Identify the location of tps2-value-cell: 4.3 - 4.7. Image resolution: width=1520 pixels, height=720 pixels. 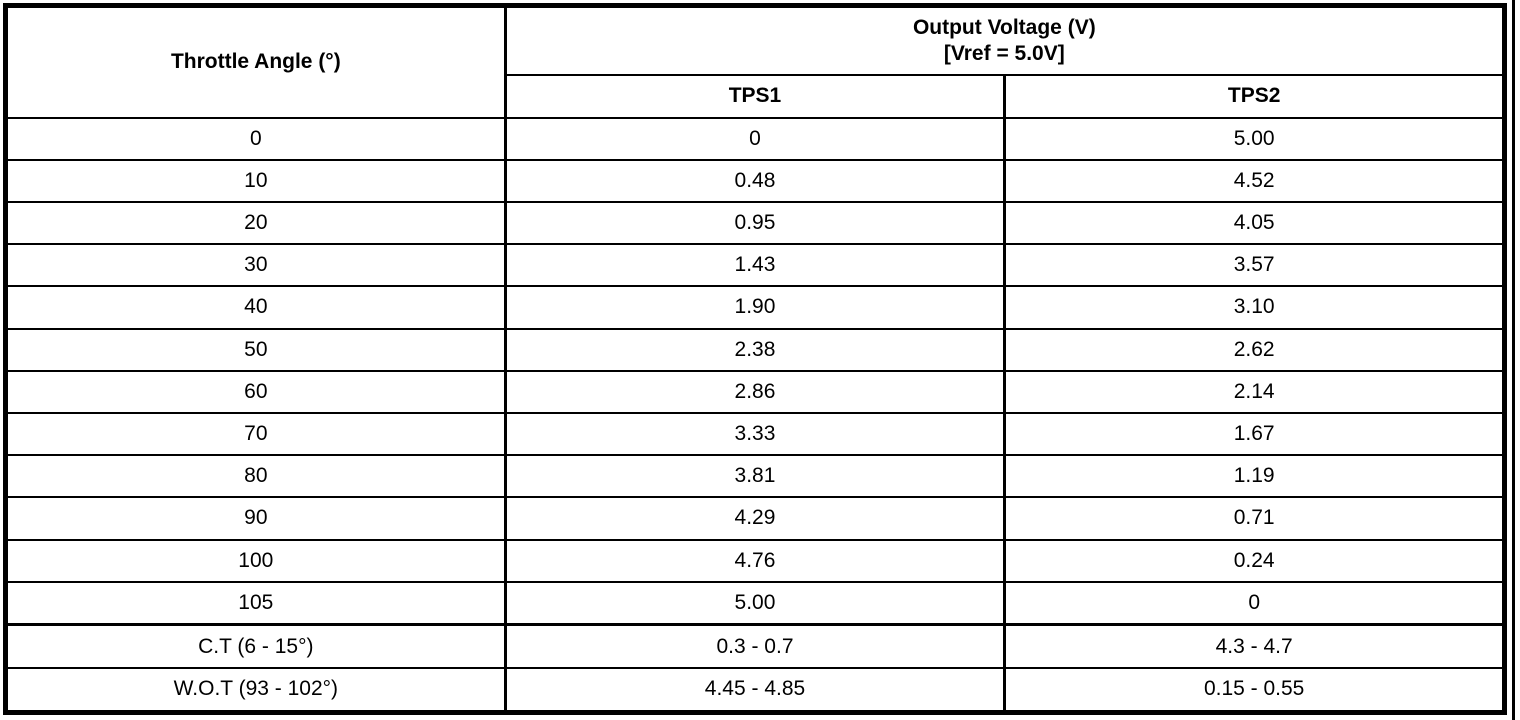
(1254, 646).